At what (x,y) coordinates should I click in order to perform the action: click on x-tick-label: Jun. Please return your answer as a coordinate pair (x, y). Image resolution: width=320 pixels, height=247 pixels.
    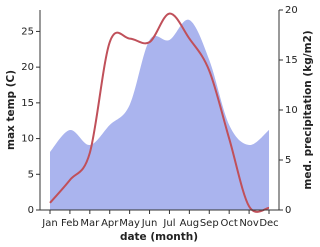
    Looking at the image, I should click on (149, 223).